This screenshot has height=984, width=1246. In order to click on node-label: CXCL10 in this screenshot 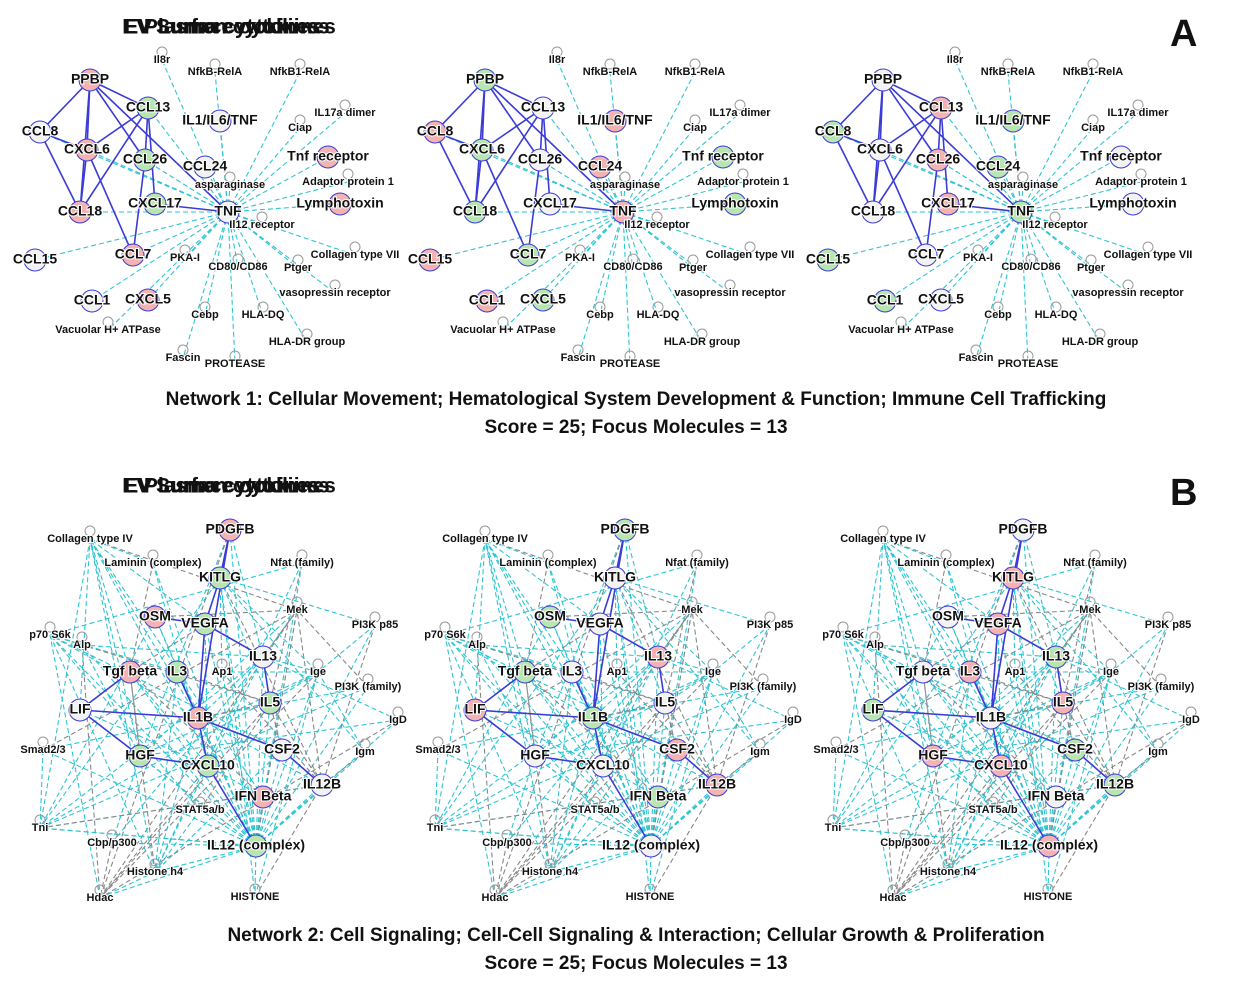, I will do `click(208, 765)`.